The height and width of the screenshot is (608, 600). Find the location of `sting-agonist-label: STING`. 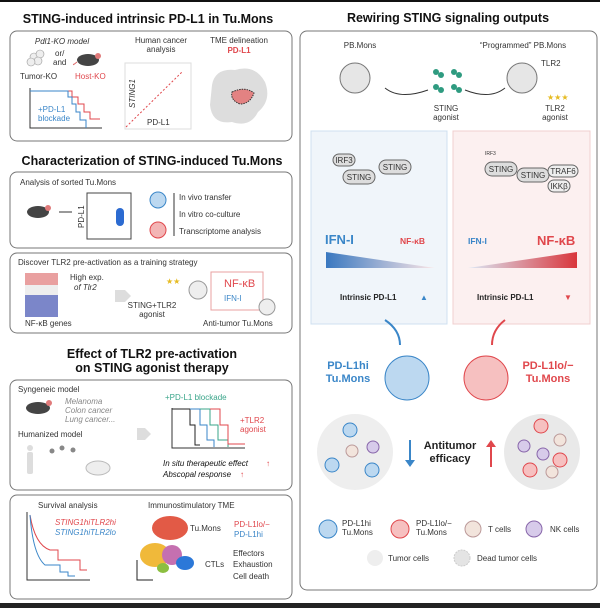

sting-agonist-label: STING is located at coordinates (446, 108).